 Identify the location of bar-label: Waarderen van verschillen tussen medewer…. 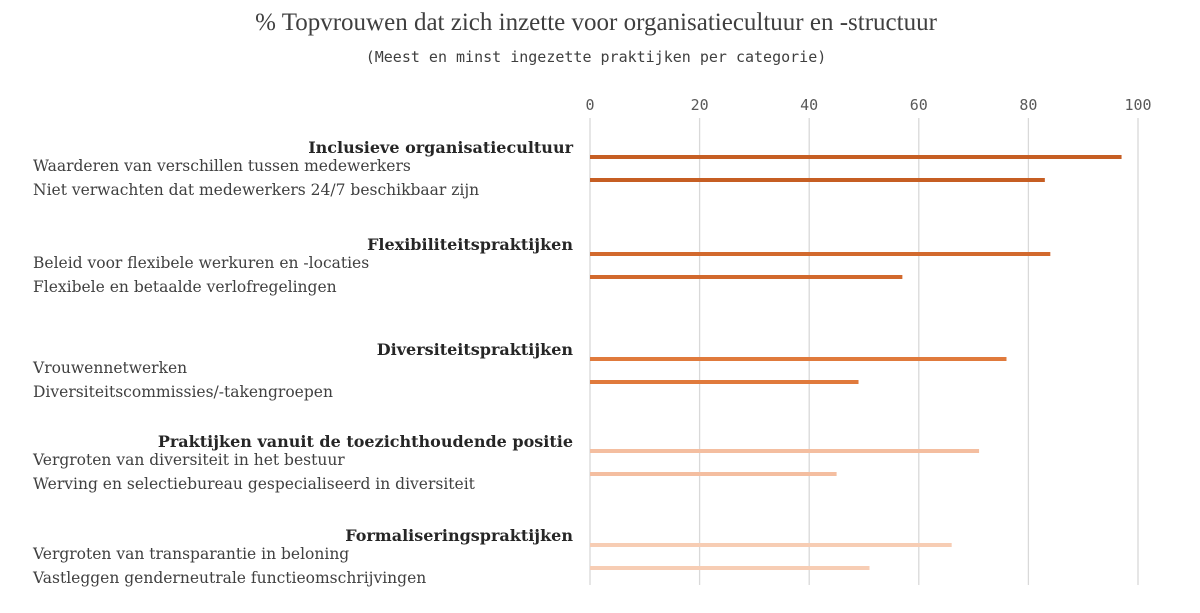
(222, 166).